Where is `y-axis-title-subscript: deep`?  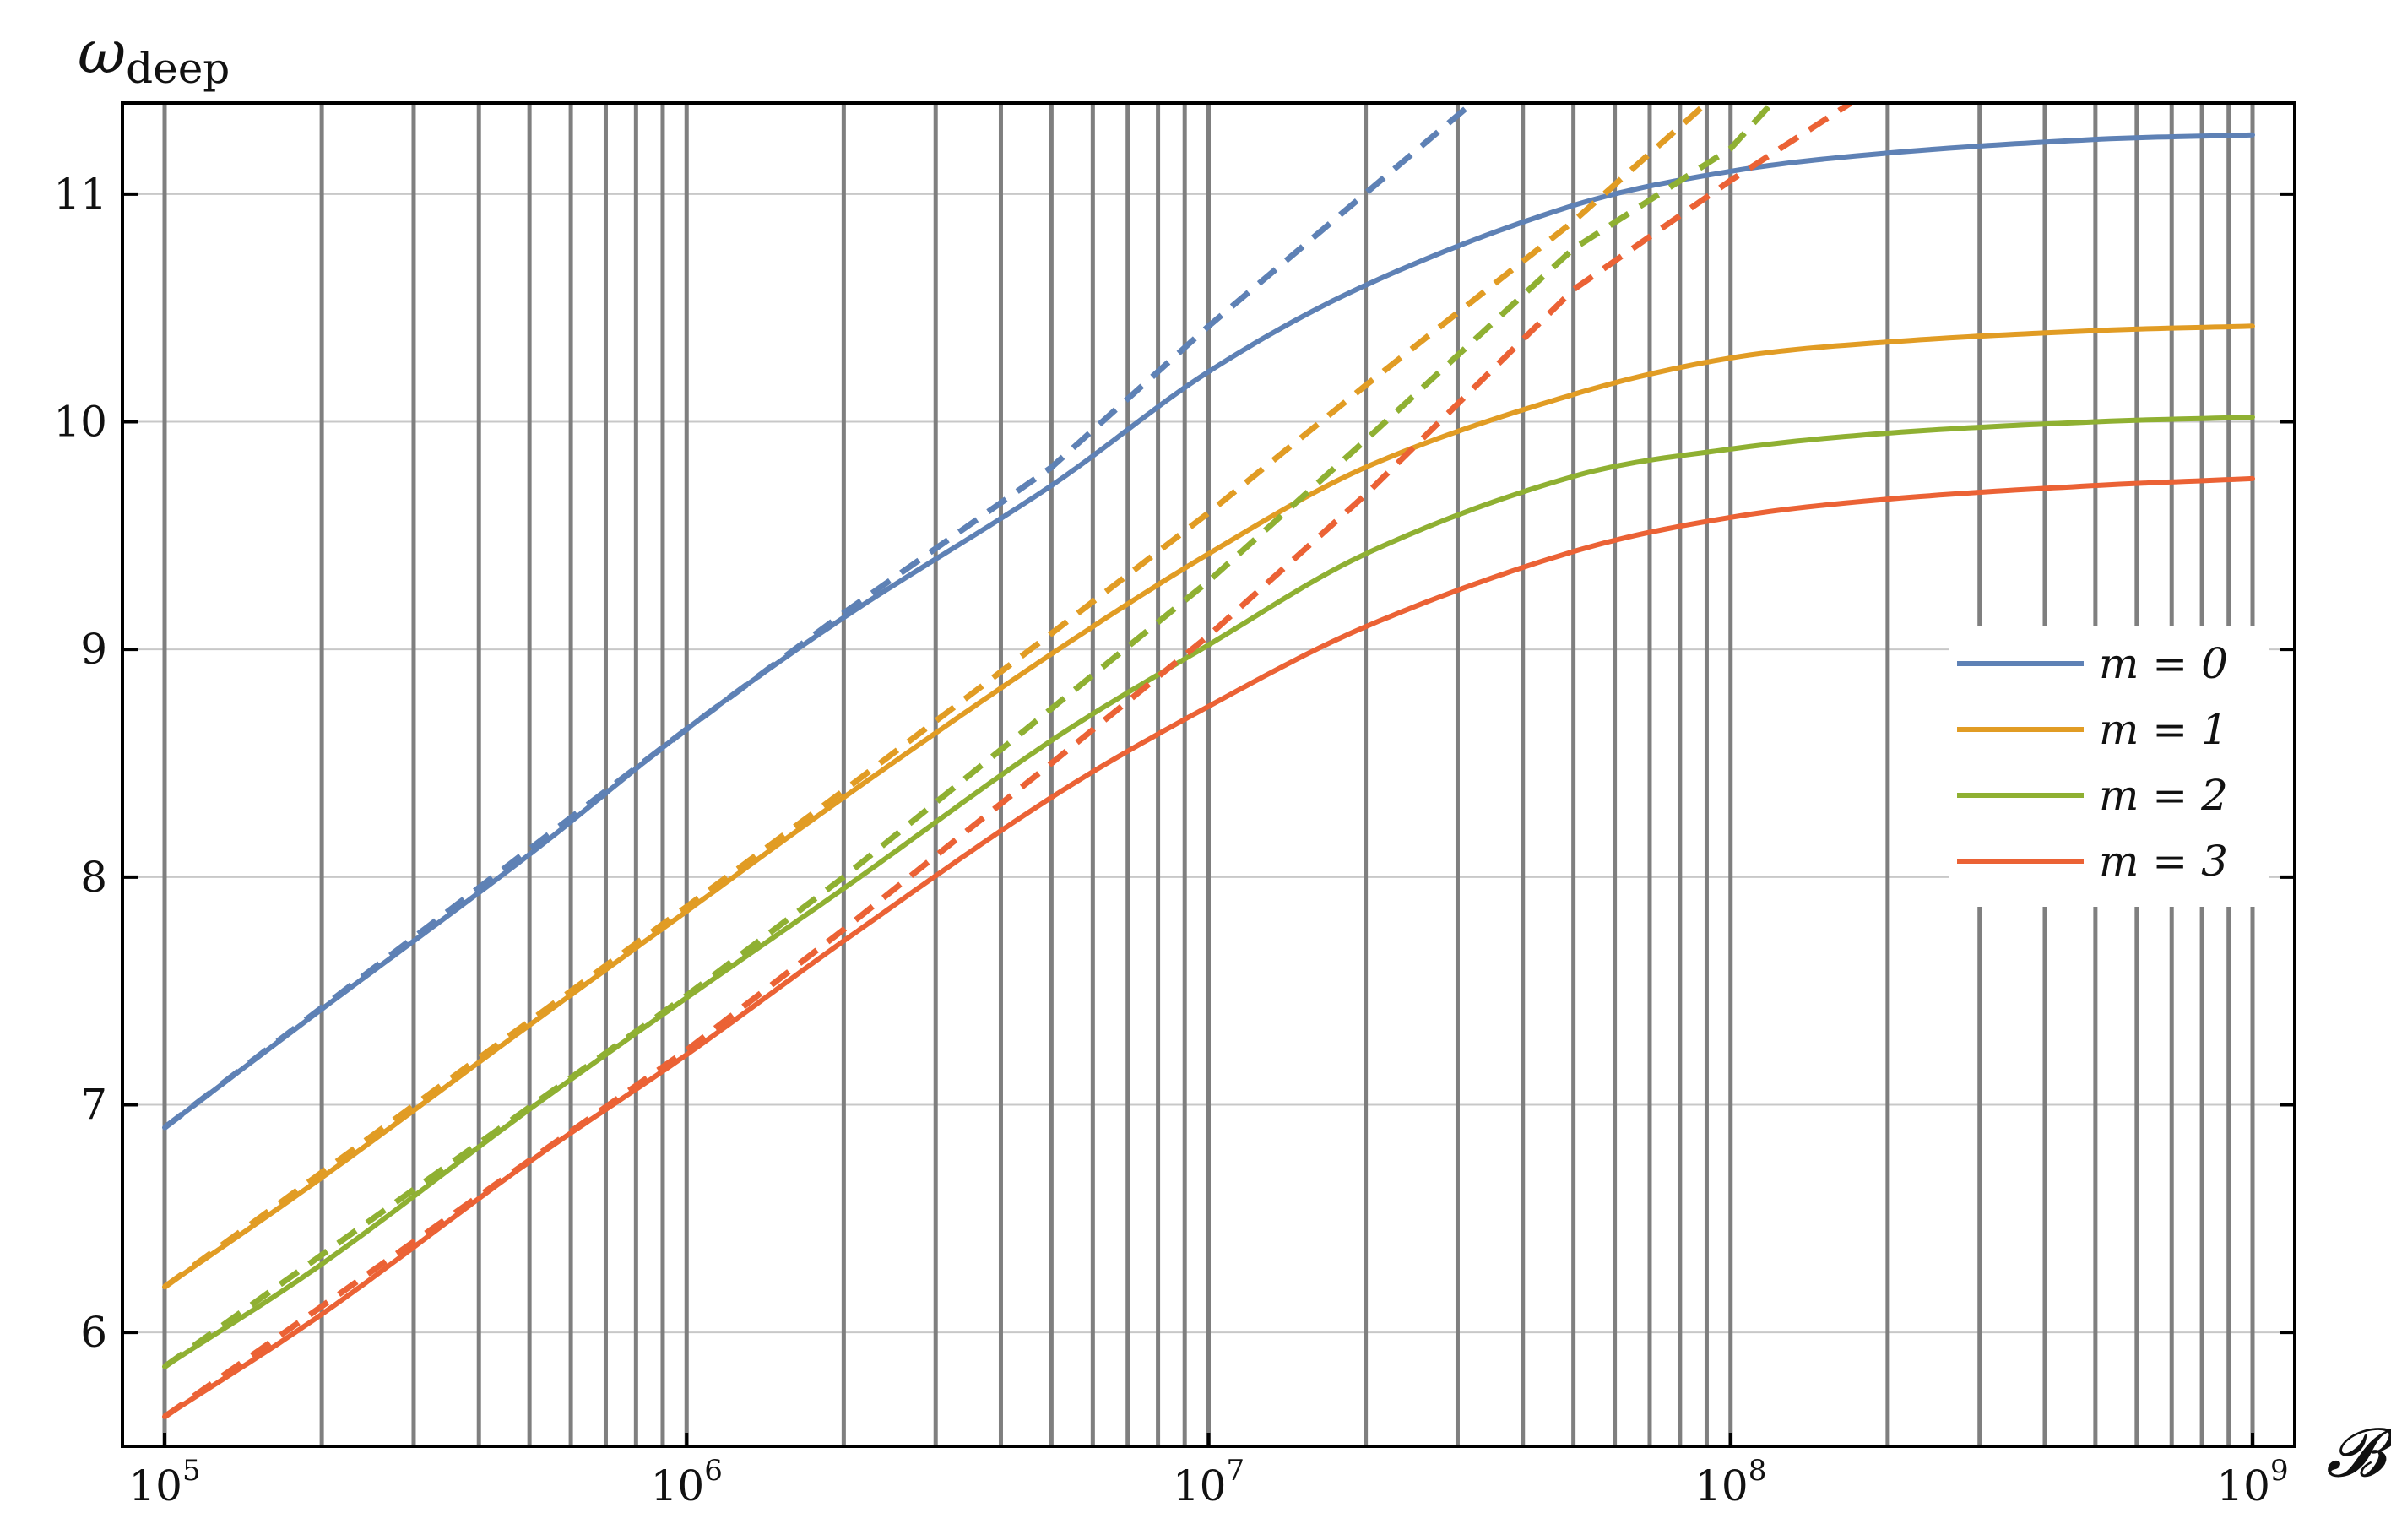
y-axis-title-subscript: deep is located at coordinates (178, 68).